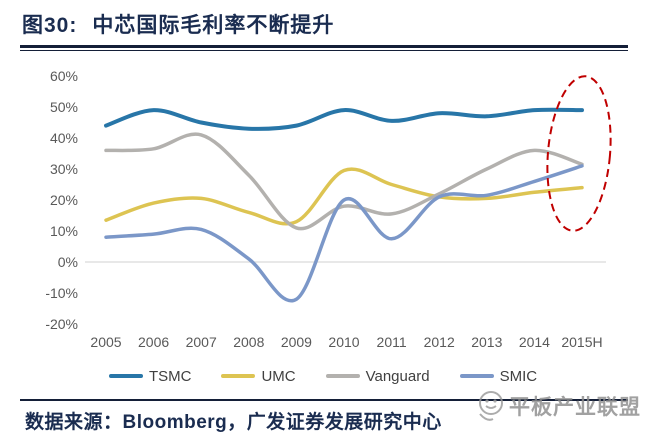 The height and width of the screenshot is (438, 646). Describe the element at coordinates (498, 376) in the screenshot. I see `legend-item-smic: SMIC` at that location.